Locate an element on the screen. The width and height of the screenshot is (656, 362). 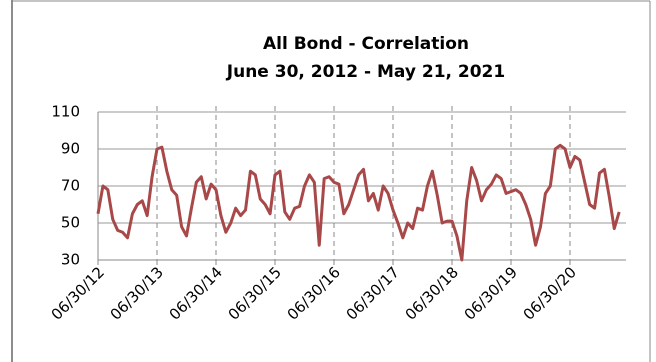
chart-subtitle: June 30, 2012 - May 21, 2021 is located at coordinates (365, 72).